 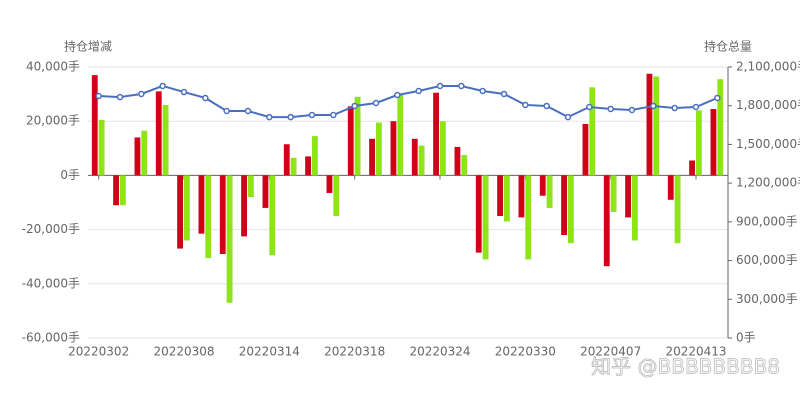 What do you see at coordinates (53, 67) in the screenshot?
I see `y-tick-label: 40,000手` at bounding box center [53, 67].